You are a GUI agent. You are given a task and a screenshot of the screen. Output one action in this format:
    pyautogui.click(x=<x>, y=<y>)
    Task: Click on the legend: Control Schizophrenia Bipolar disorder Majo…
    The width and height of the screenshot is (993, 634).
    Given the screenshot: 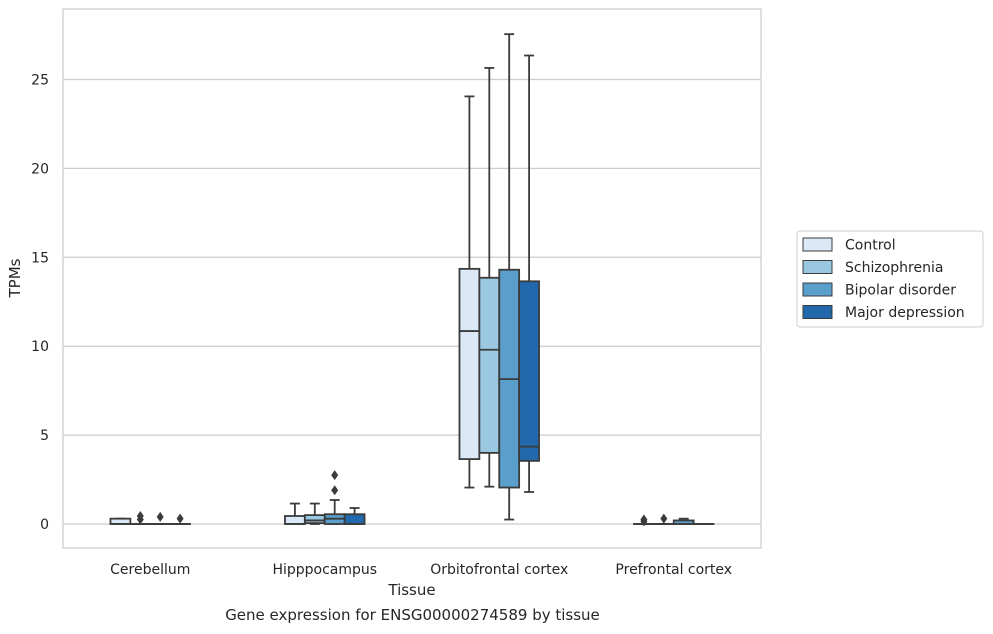 What is the action you would take?
    pyautogui.click(x=890, y=279)
    